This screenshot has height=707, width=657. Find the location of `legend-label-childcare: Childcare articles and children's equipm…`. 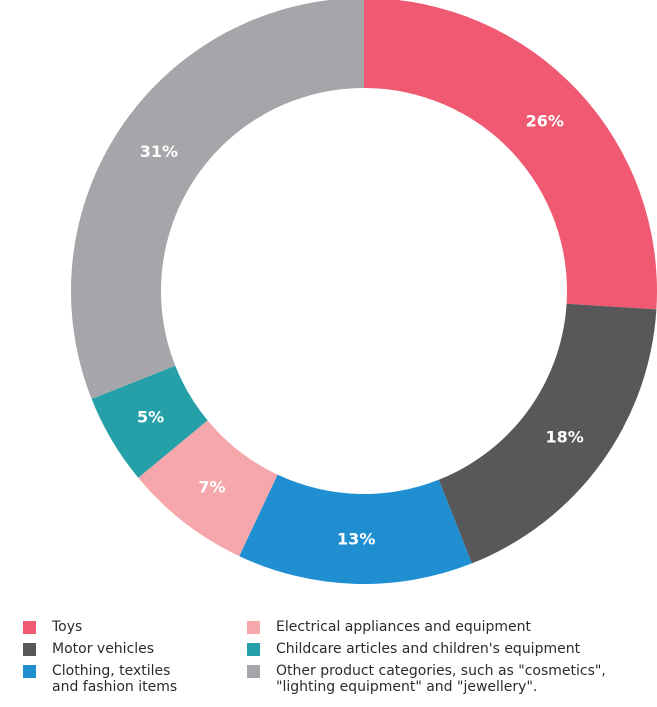

legend-label-childcare: Childcare articles and children's equipm… is located at coordinates (428, 649).